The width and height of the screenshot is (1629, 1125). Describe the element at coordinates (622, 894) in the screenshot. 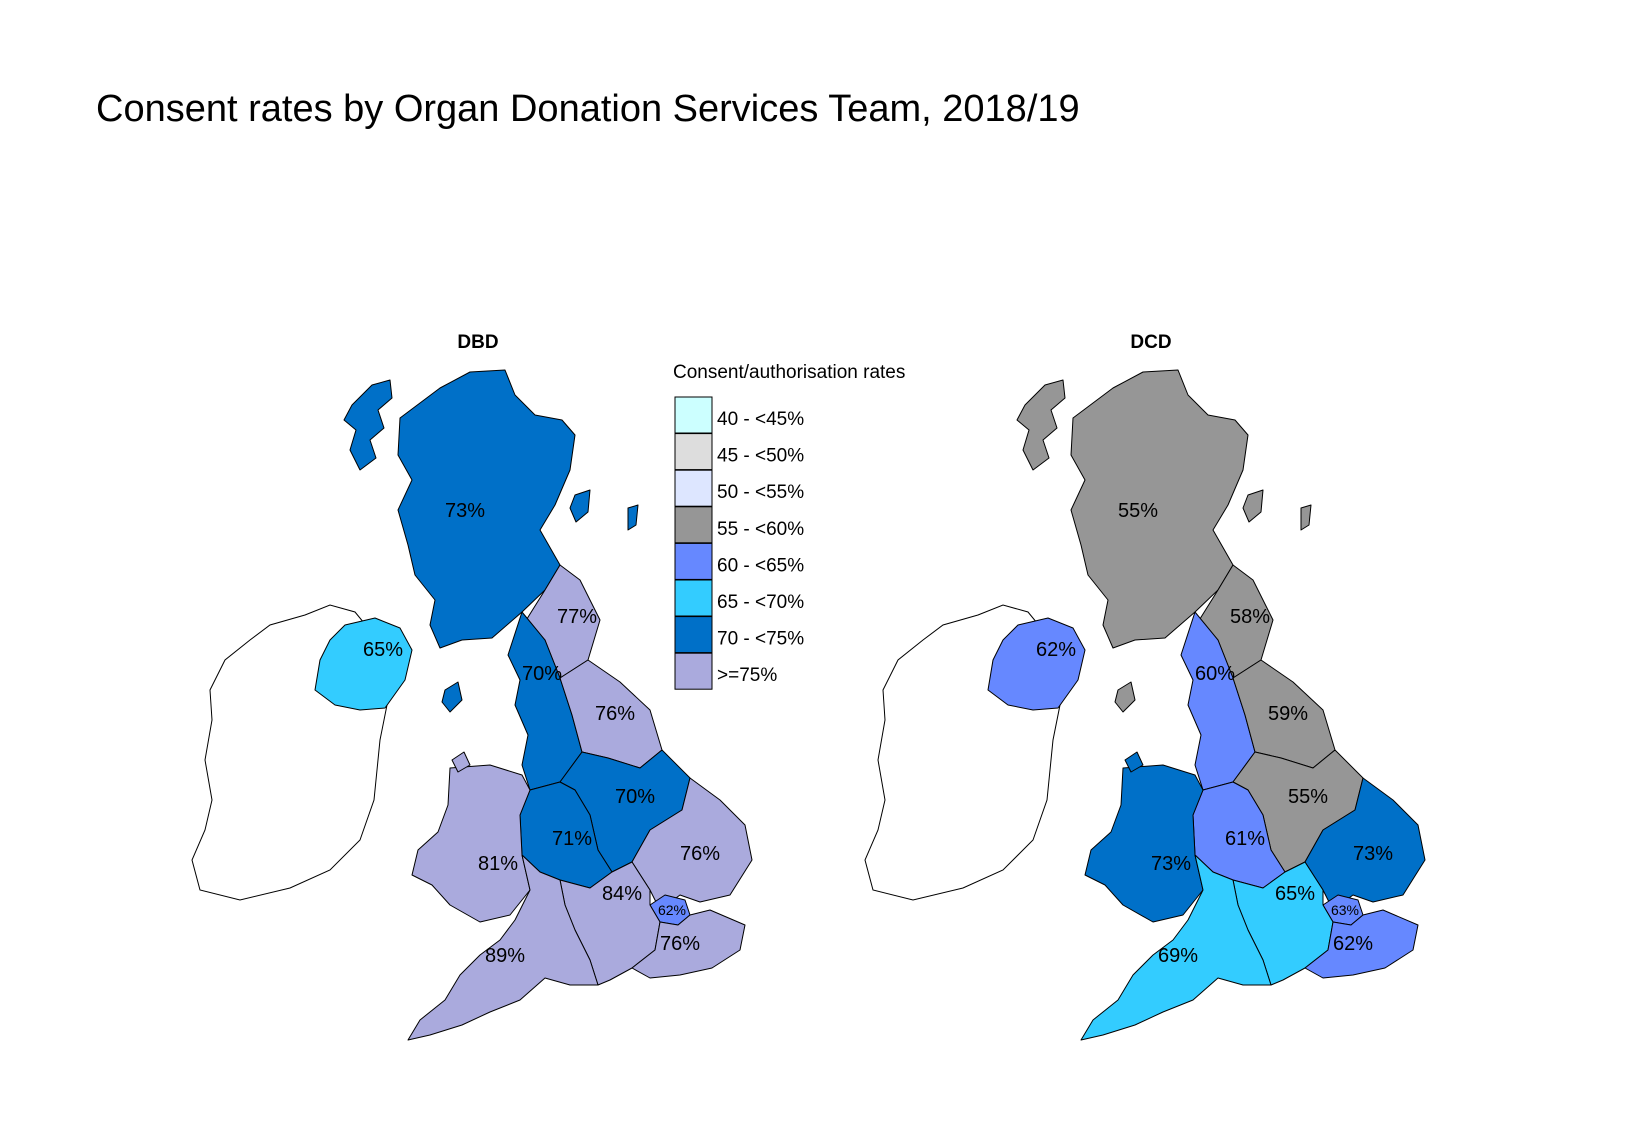

I see `label-south-central: 84%` at that location.